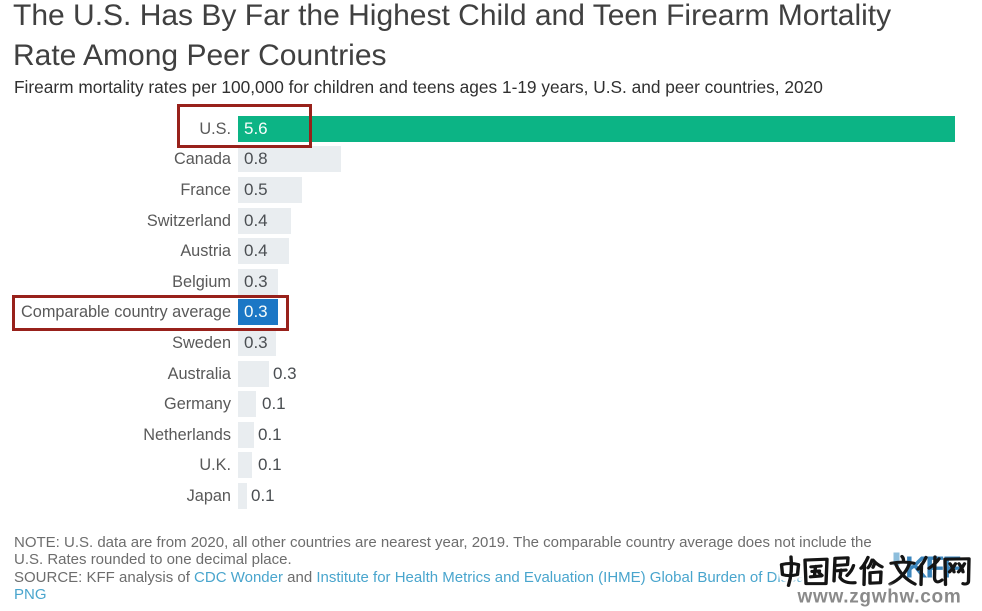 This screenshot has width=982, height=611. What do you see at coordinates (879, 597) in the screenshot?
I see `svg-text: www.zgwhw.com` at bounding box center [879, 597].